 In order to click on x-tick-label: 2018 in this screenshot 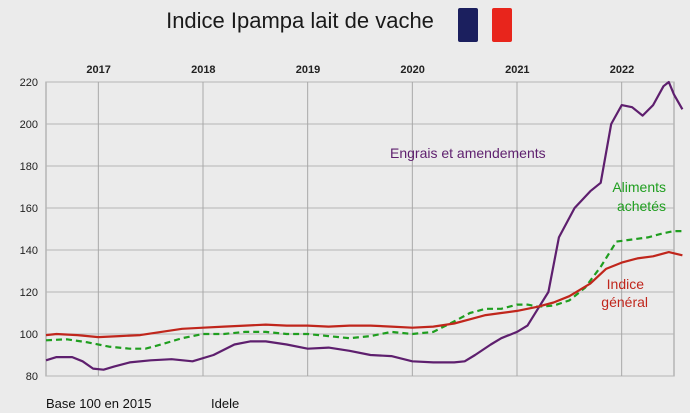, I will do `click(203, 70)`.